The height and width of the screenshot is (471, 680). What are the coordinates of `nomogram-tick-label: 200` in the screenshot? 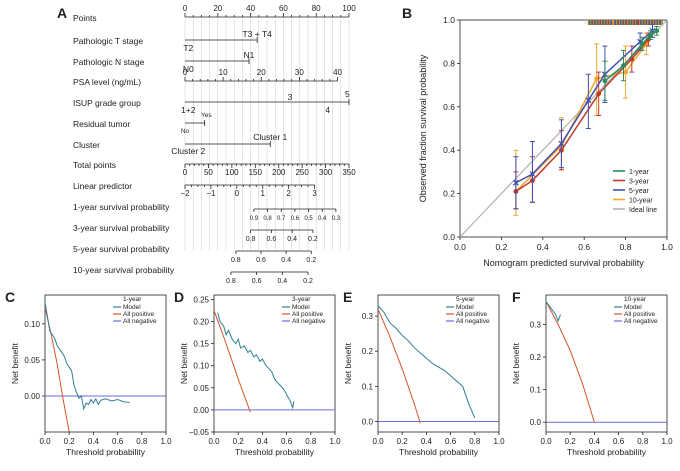 It's located at (279, 172).